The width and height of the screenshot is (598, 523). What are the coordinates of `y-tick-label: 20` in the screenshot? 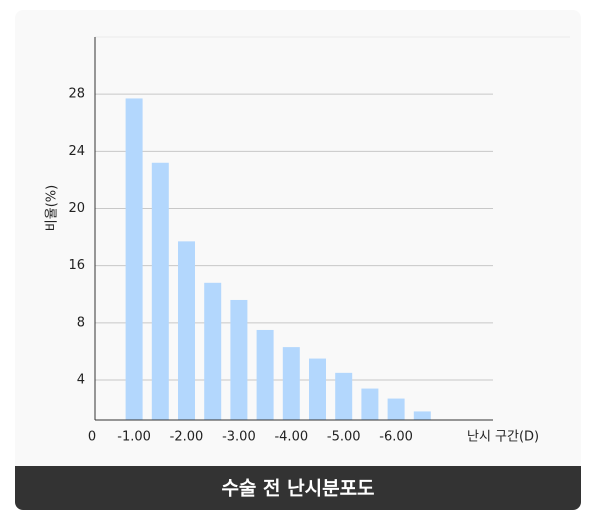 It's located at (76, 208).